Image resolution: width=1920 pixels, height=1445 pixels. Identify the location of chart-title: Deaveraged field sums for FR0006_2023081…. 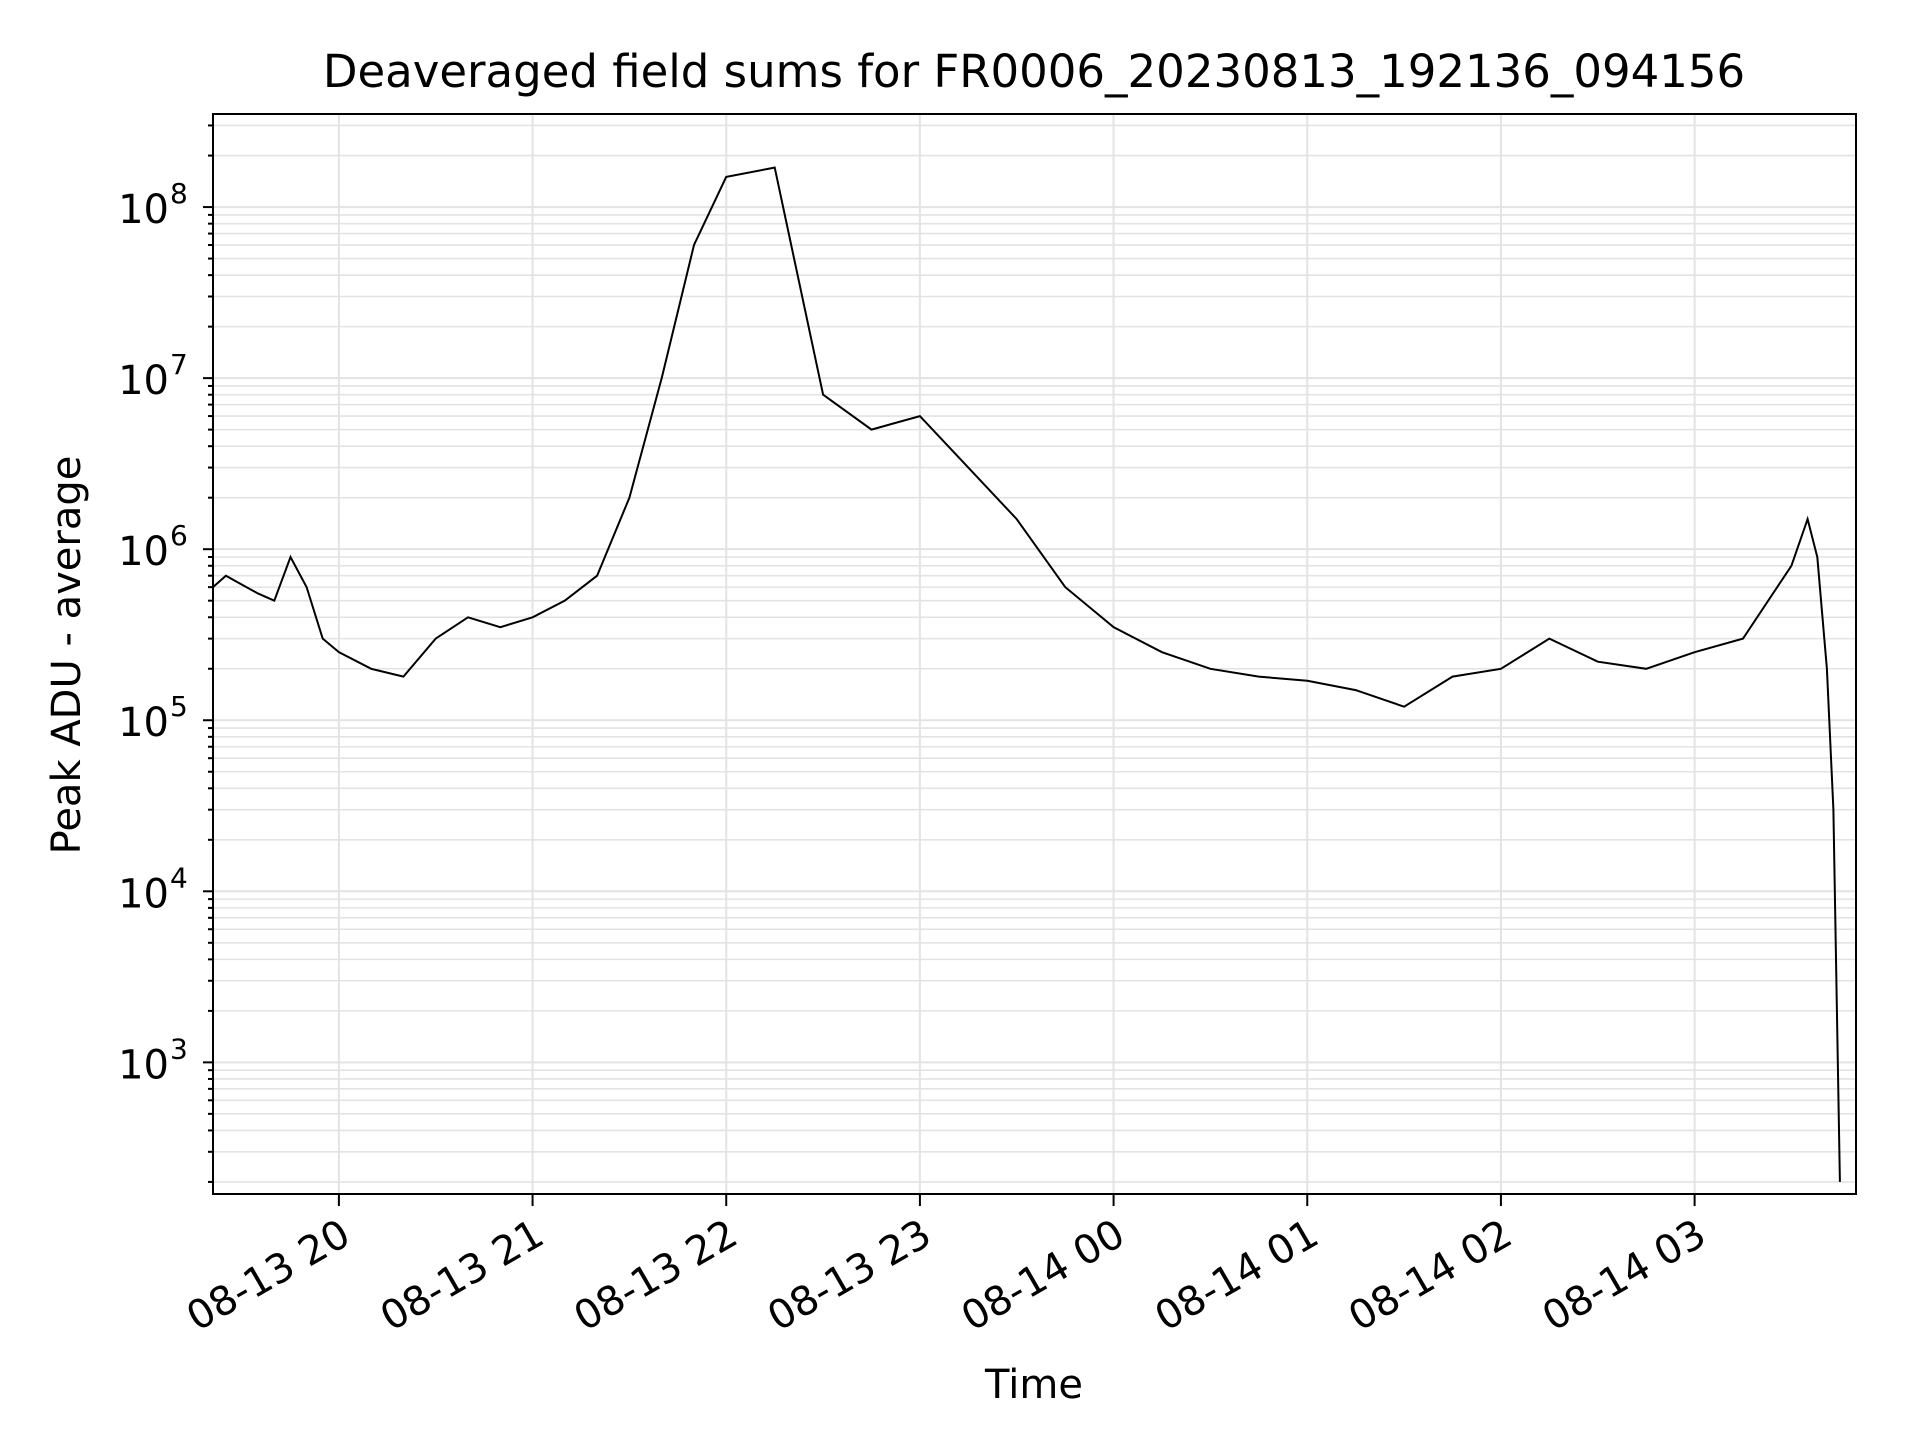
(1034, 71).